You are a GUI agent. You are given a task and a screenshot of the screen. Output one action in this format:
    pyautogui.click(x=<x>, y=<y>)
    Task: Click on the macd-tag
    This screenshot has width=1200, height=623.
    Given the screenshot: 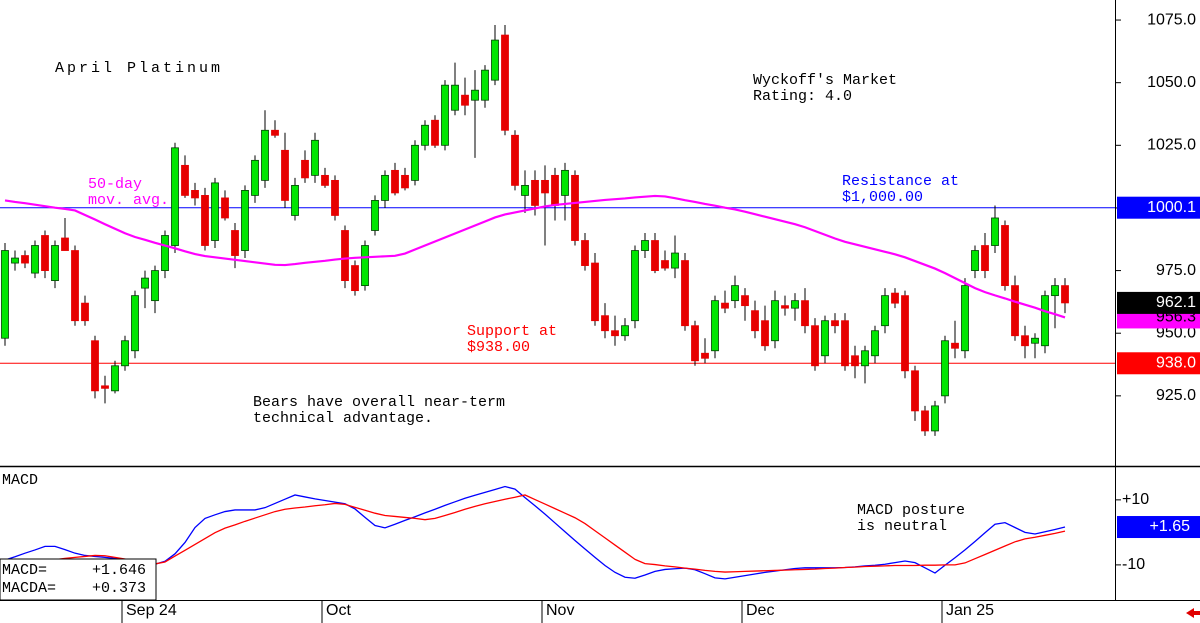 What is the action you would take?
    pyautogui.click(x=1158, y=527)
    